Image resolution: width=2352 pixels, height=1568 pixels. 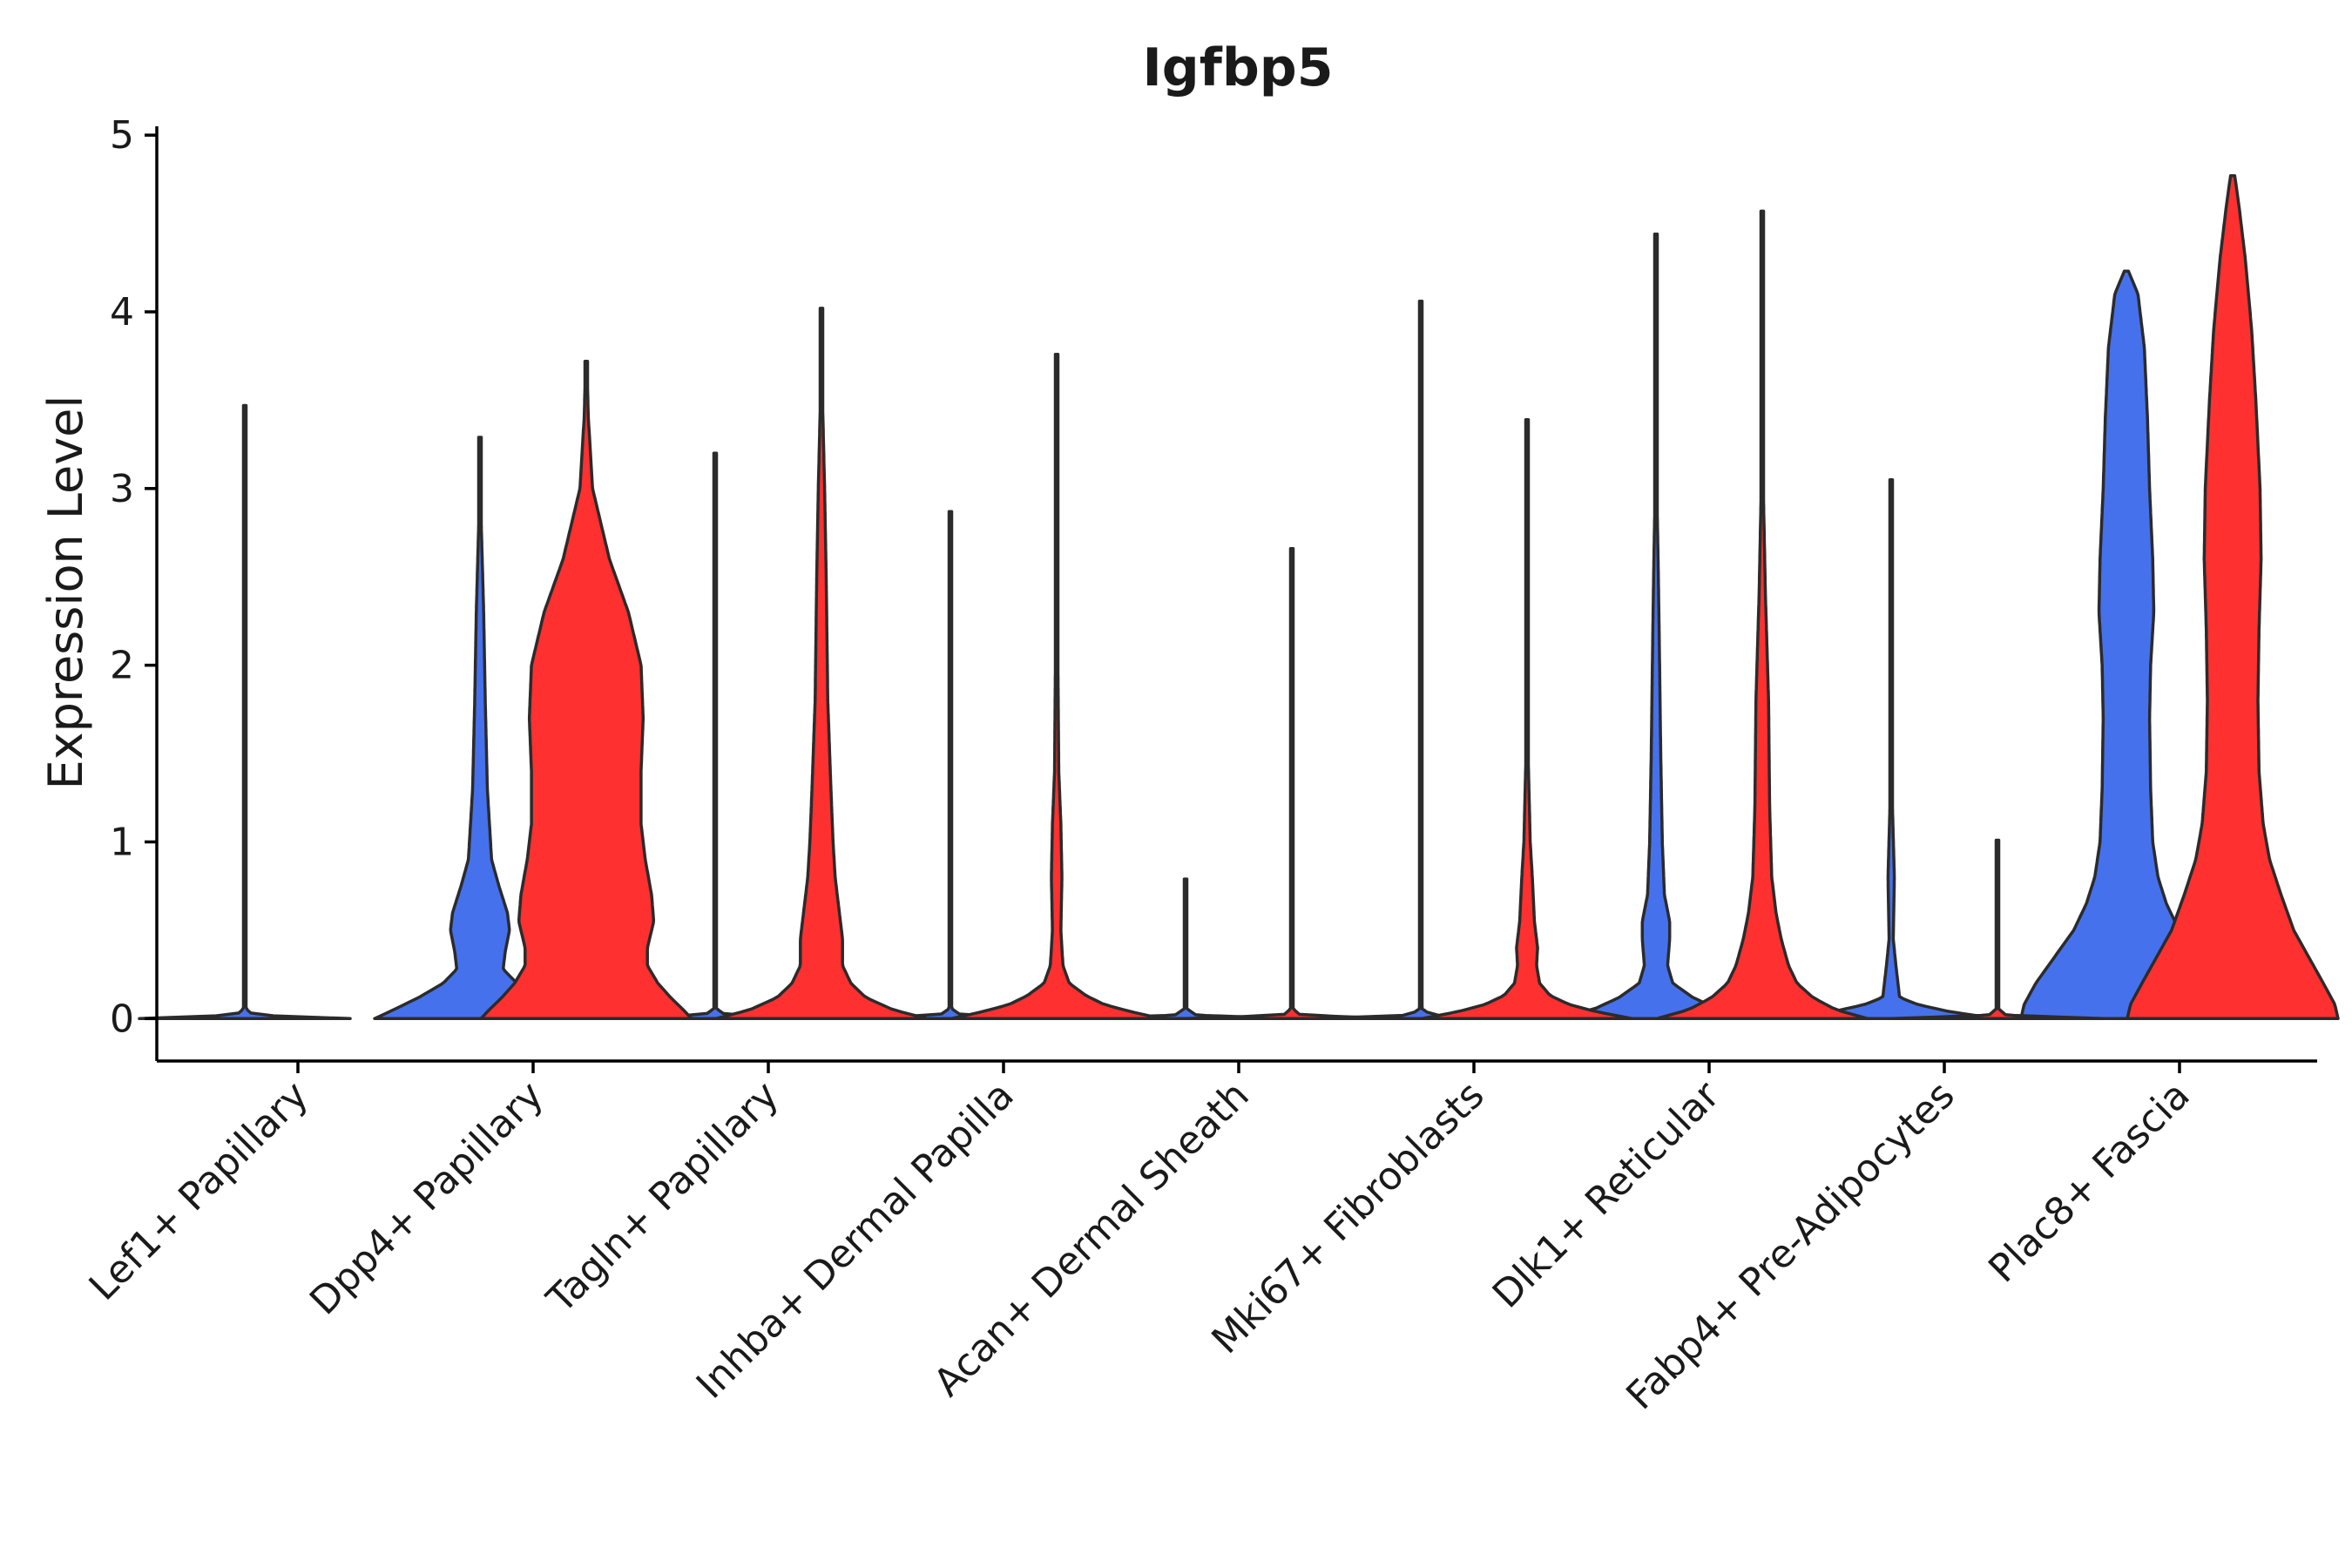 I want to click on x-tick-label: Dlk1+ Reticular, so click(x=1606, y=1194).